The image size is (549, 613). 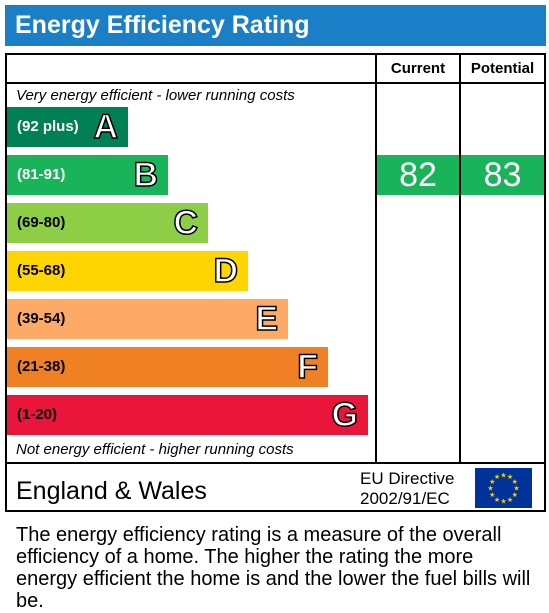 What do you see at coordinates (345, 415) in the screenshot?
I see `band-letter: G` at bounding box center [345, 415].